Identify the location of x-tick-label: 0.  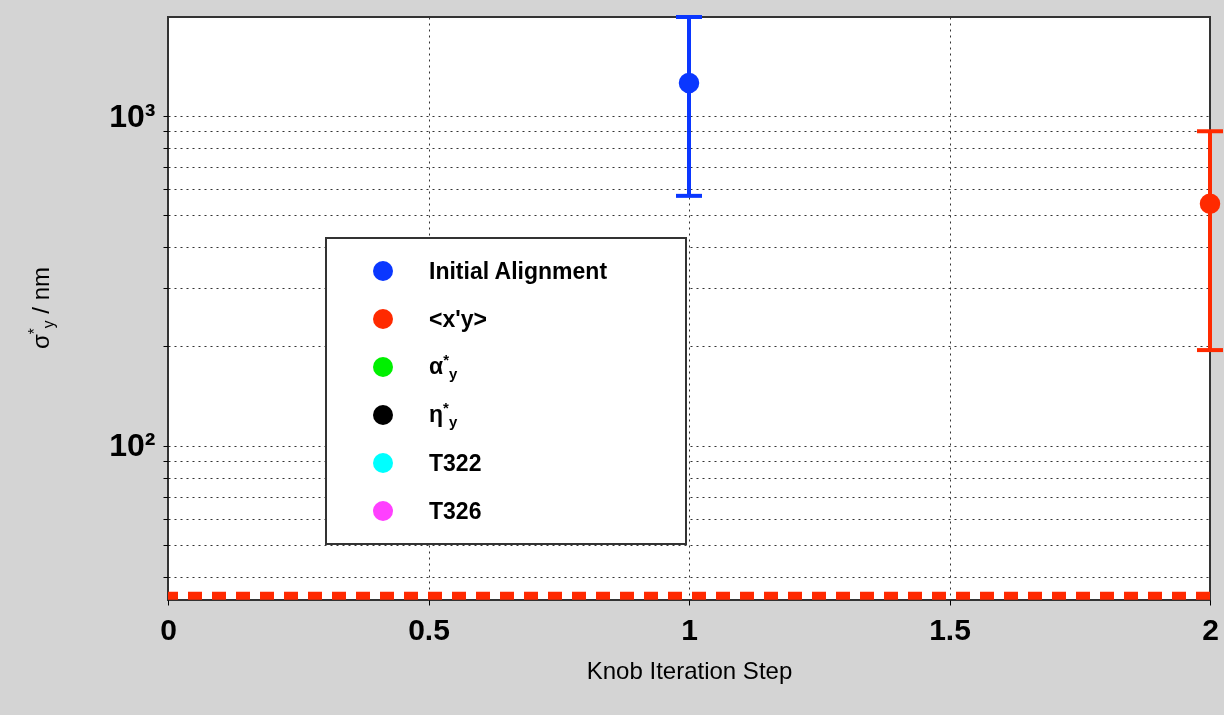
(168, 629).